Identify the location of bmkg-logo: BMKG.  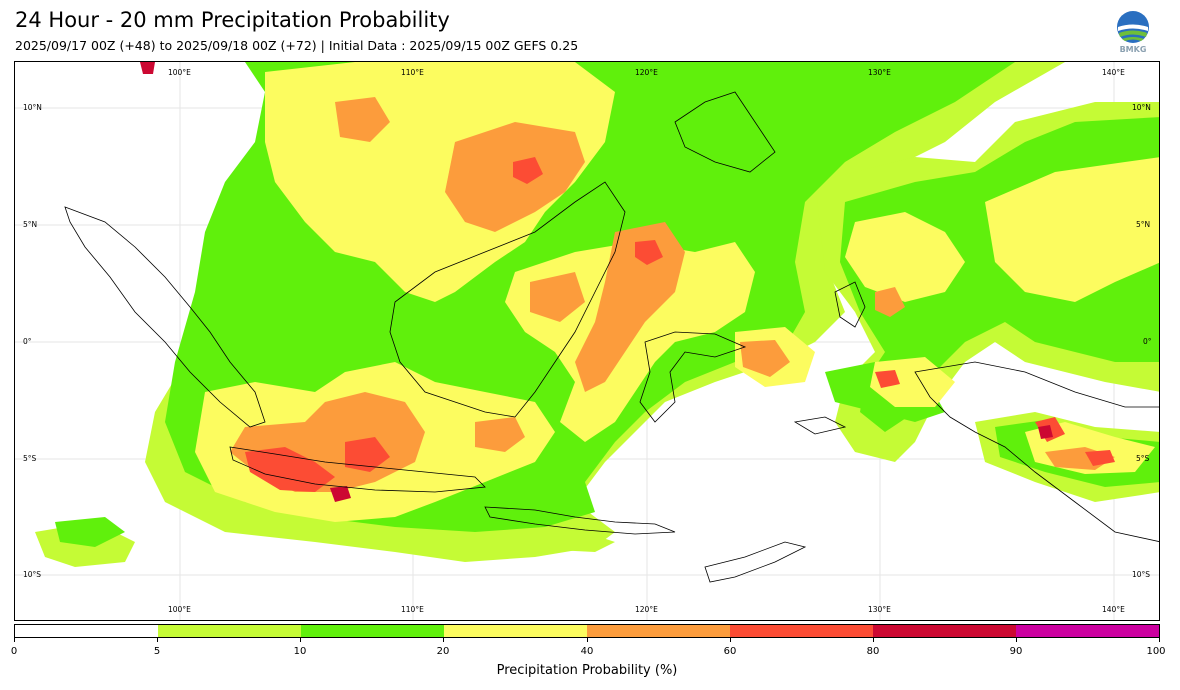
(1133, 33).